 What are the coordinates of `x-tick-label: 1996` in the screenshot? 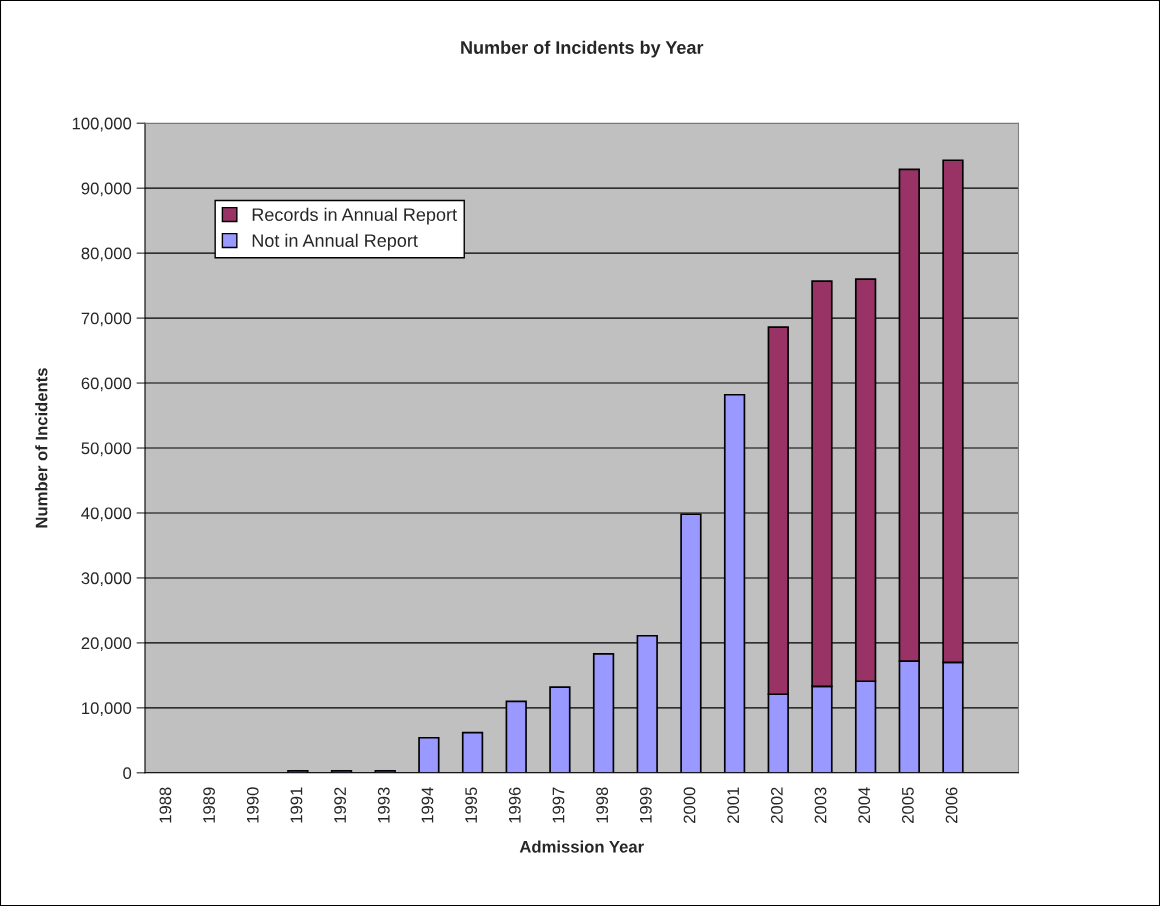 It's located at (514, 805).